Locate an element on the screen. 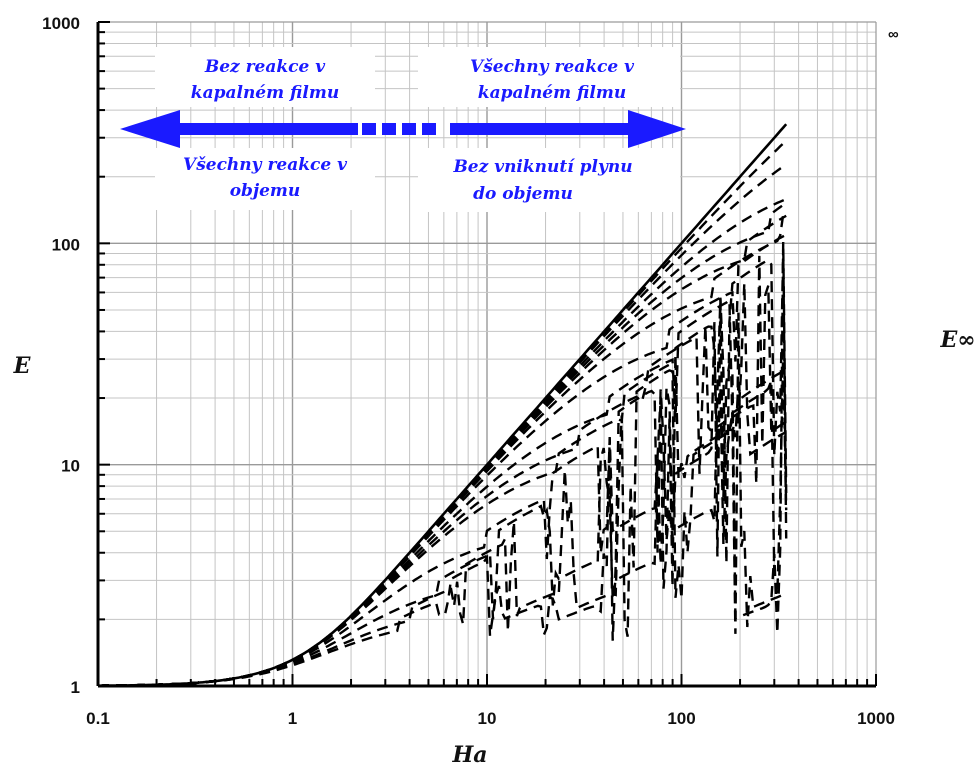 Image resolution: width=979 pixels, height=769 pixels. curve-label-200: 200 is located at coordinates (900, 2).